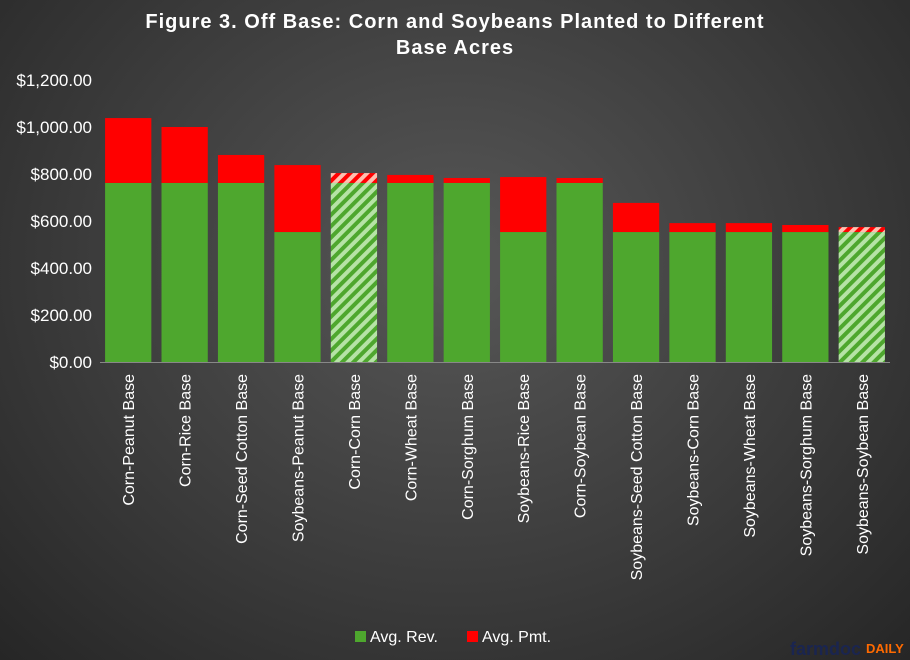 The image size is (910, 660). Describe the element at coordinates (61, 174) in the screenshot. I see `y-tick-label: $800.00` at that location.